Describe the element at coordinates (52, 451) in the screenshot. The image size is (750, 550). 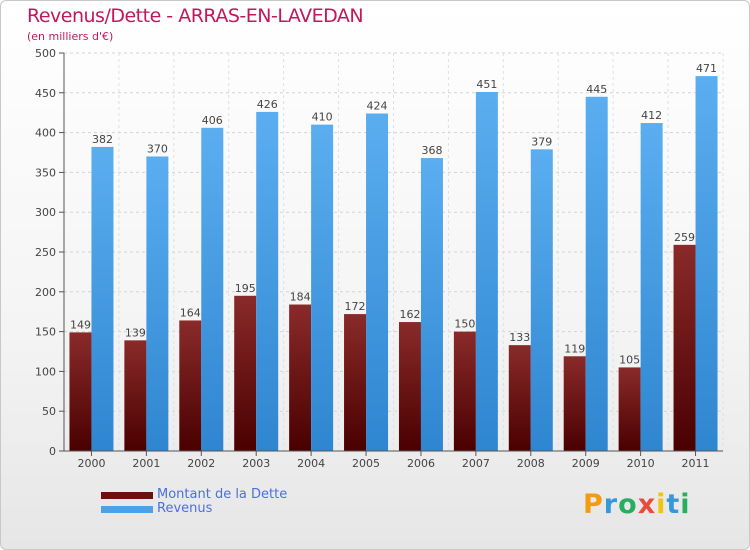
I see `y-tick-label: 0` at that location.